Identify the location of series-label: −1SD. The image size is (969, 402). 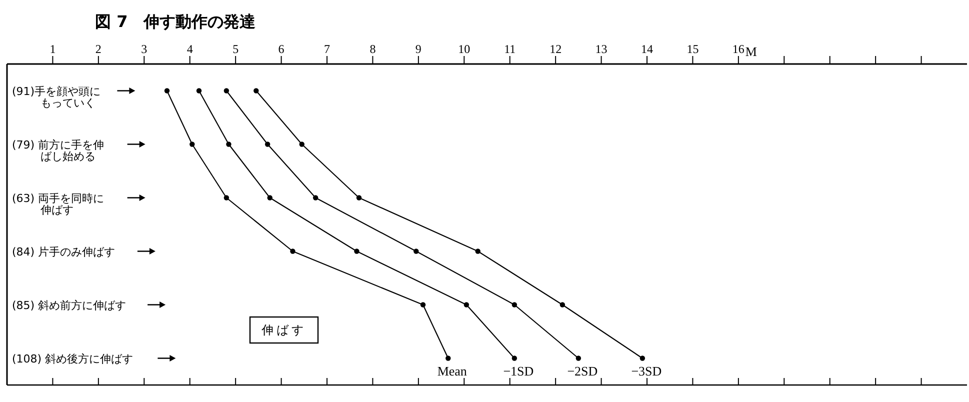
(518, 370).